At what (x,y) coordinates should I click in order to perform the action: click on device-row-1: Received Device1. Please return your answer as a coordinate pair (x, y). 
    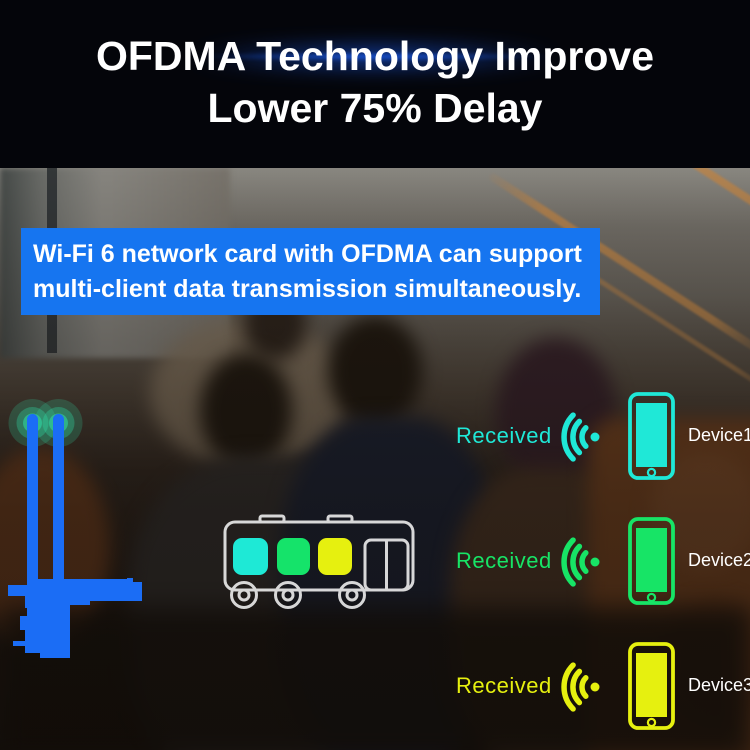
    Looking at the image, I should click on (590, 437).